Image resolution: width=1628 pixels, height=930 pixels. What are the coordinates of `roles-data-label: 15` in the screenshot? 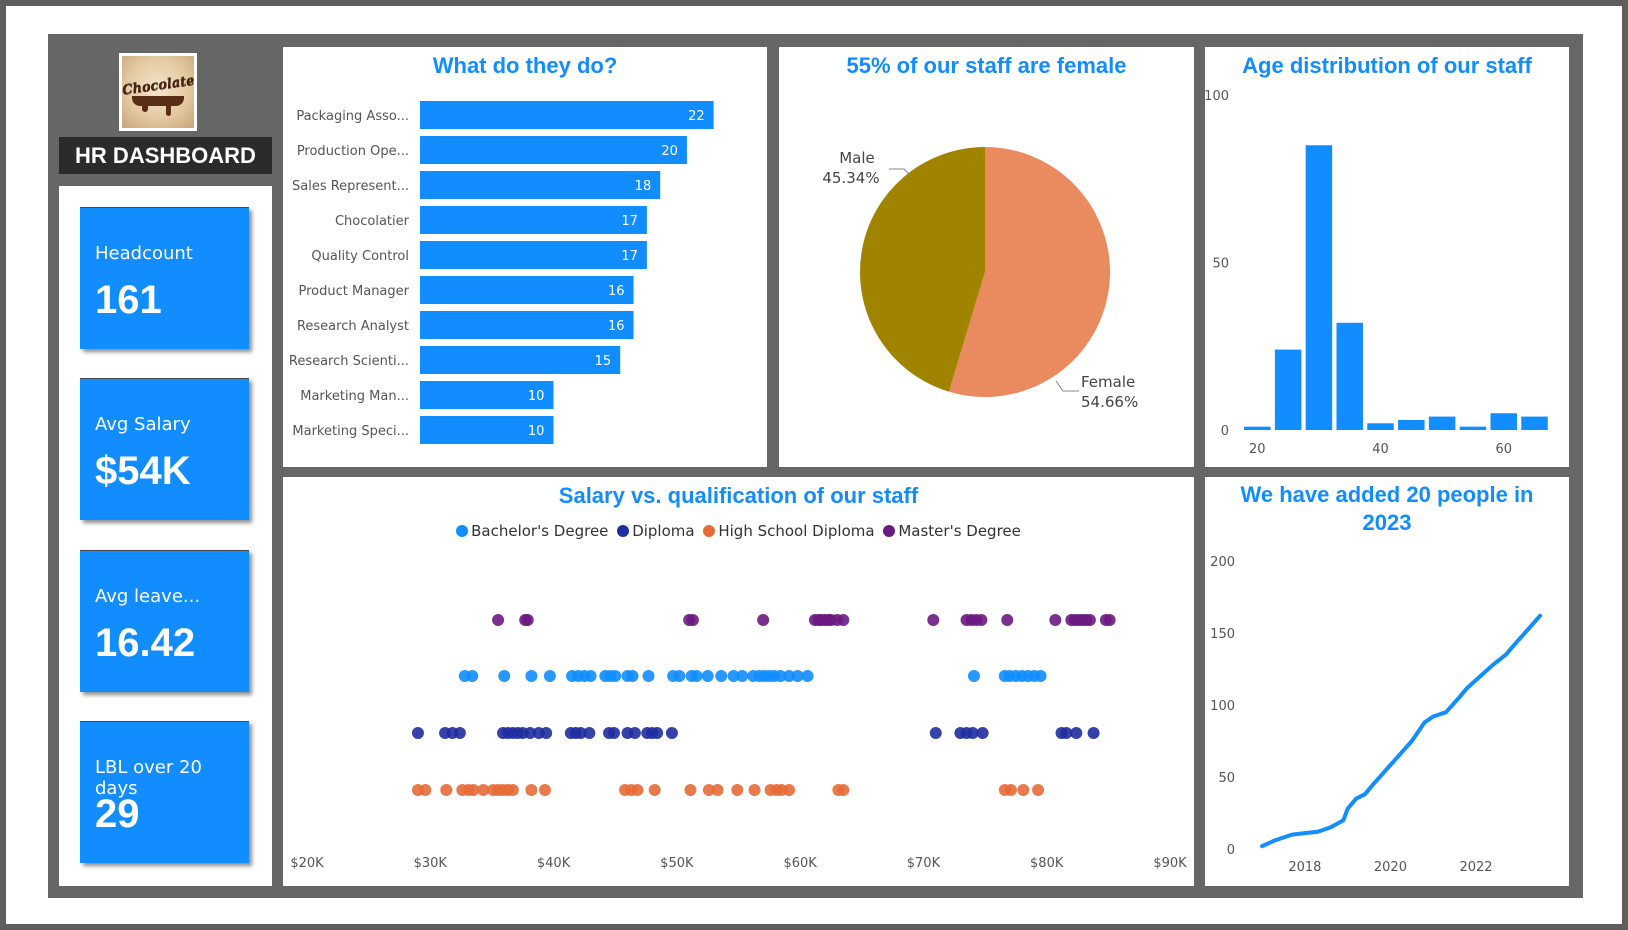 It's located at (603, 361).